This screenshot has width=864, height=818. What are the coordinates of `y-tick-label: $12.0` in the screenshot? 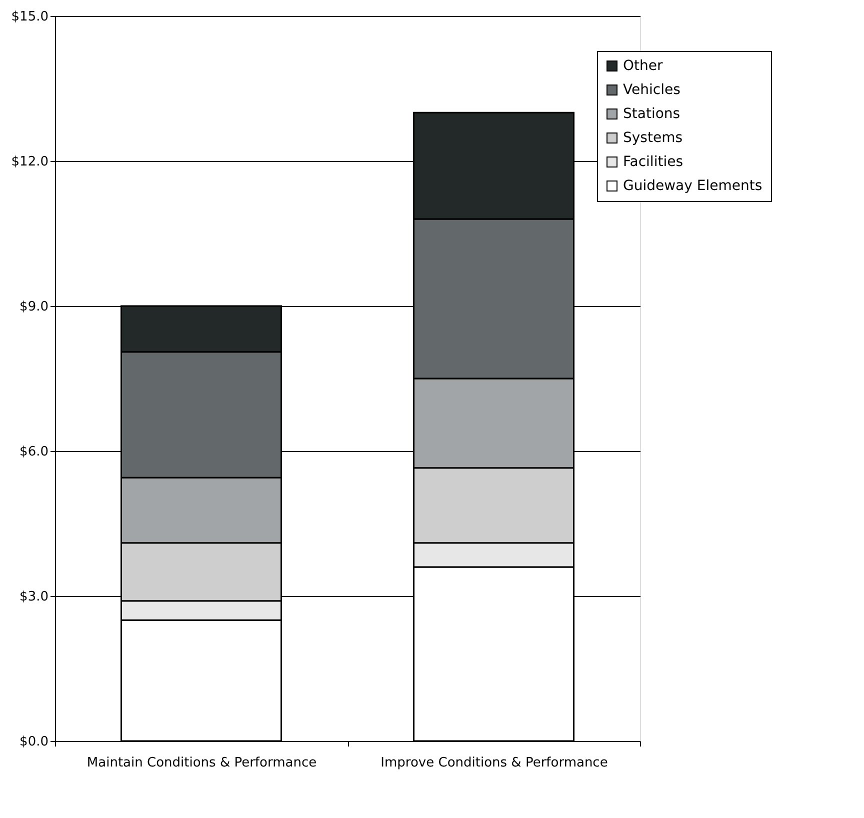 It's located at (29, 162).